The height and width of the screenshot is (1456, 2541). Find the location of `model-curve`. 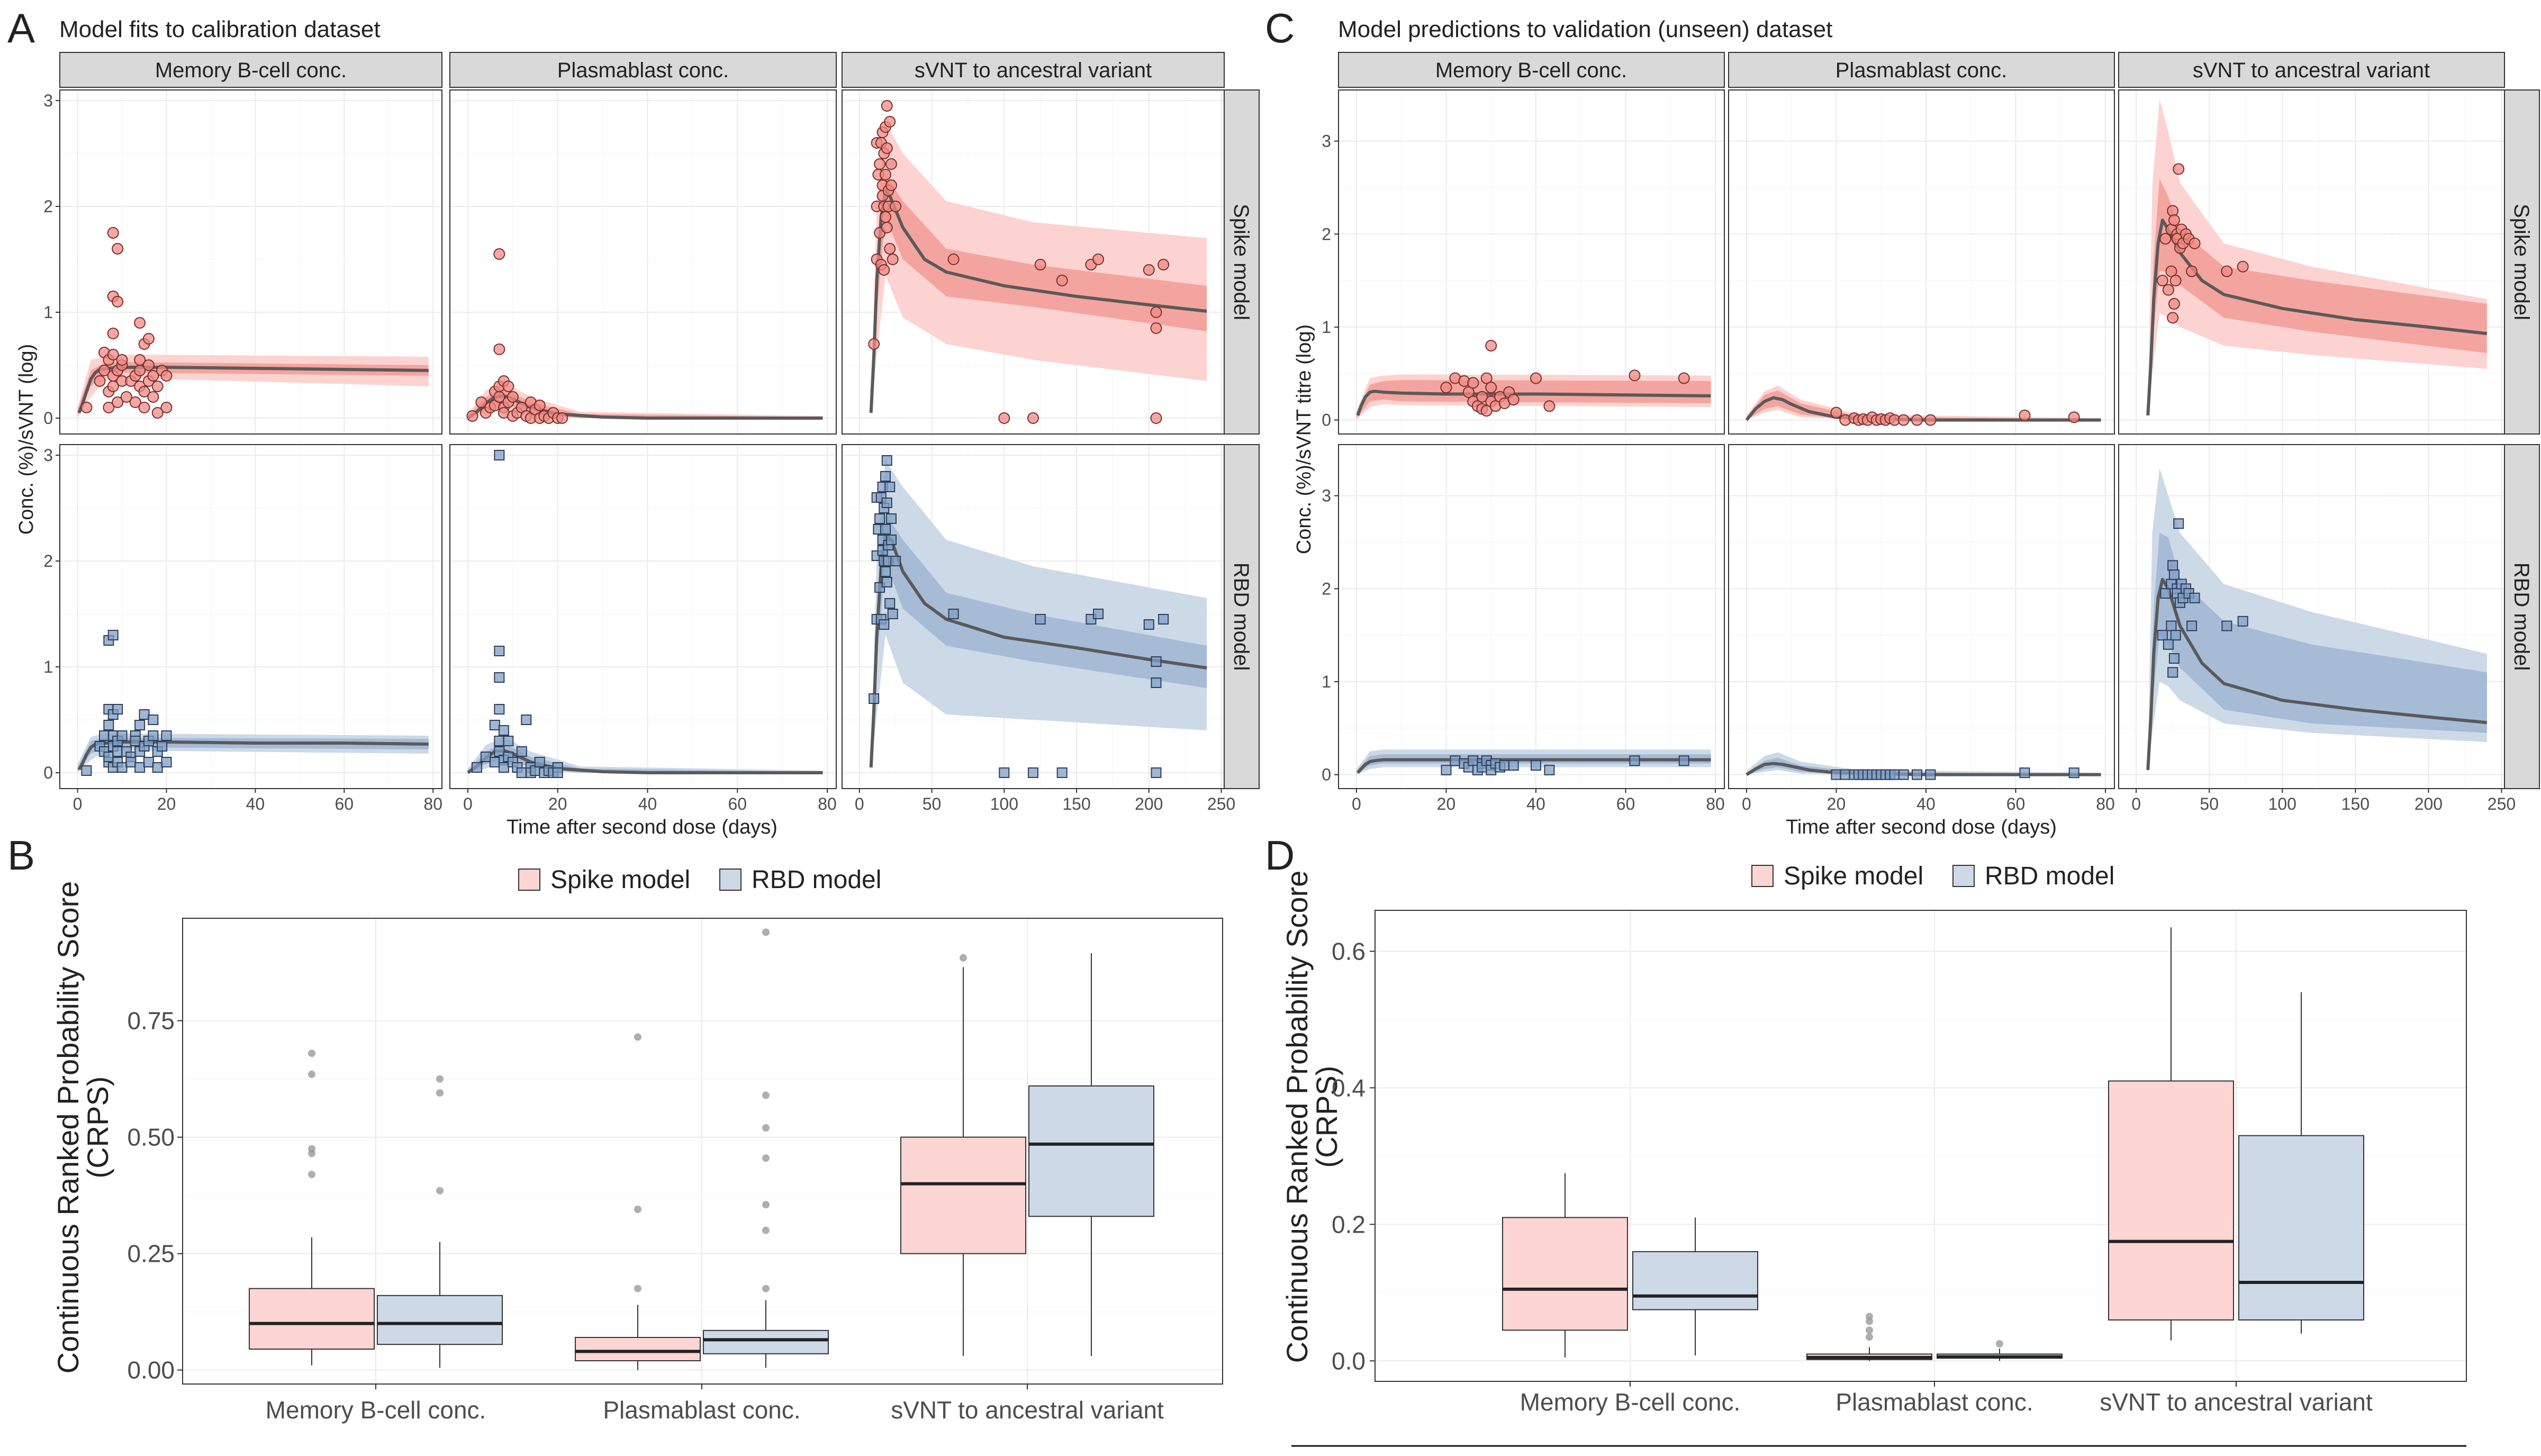

model-curve is located at coordinates (1533, 403).